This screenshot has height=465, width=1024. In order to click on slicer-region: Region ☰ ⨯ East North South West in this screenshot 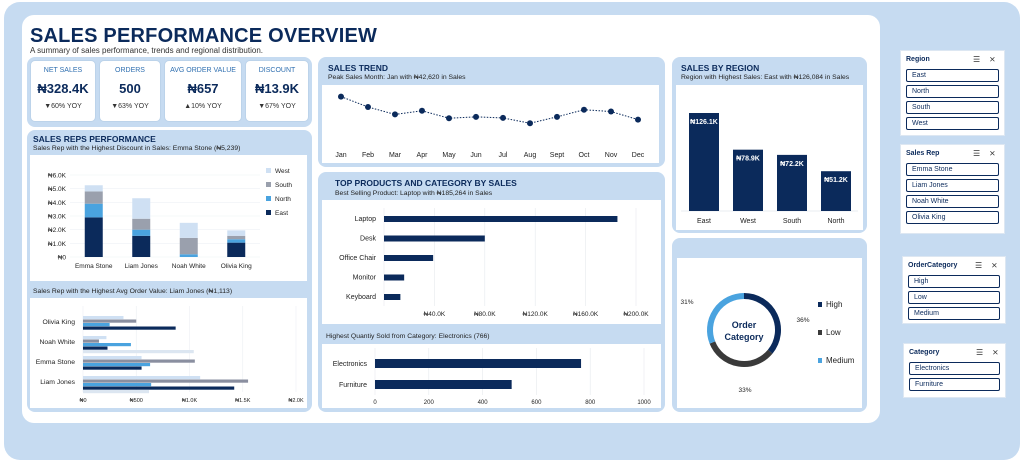, I will do `click(952, 93)`.